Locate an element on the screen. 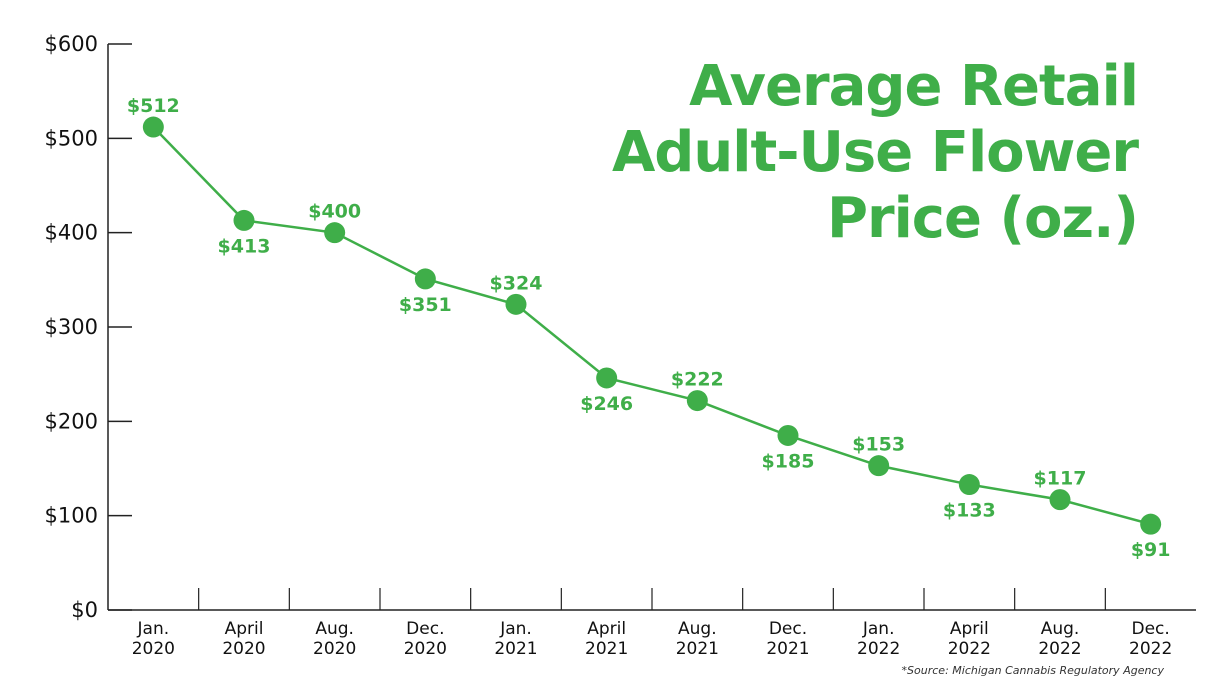  data-label: $413 is located at coordinates (244, 246).